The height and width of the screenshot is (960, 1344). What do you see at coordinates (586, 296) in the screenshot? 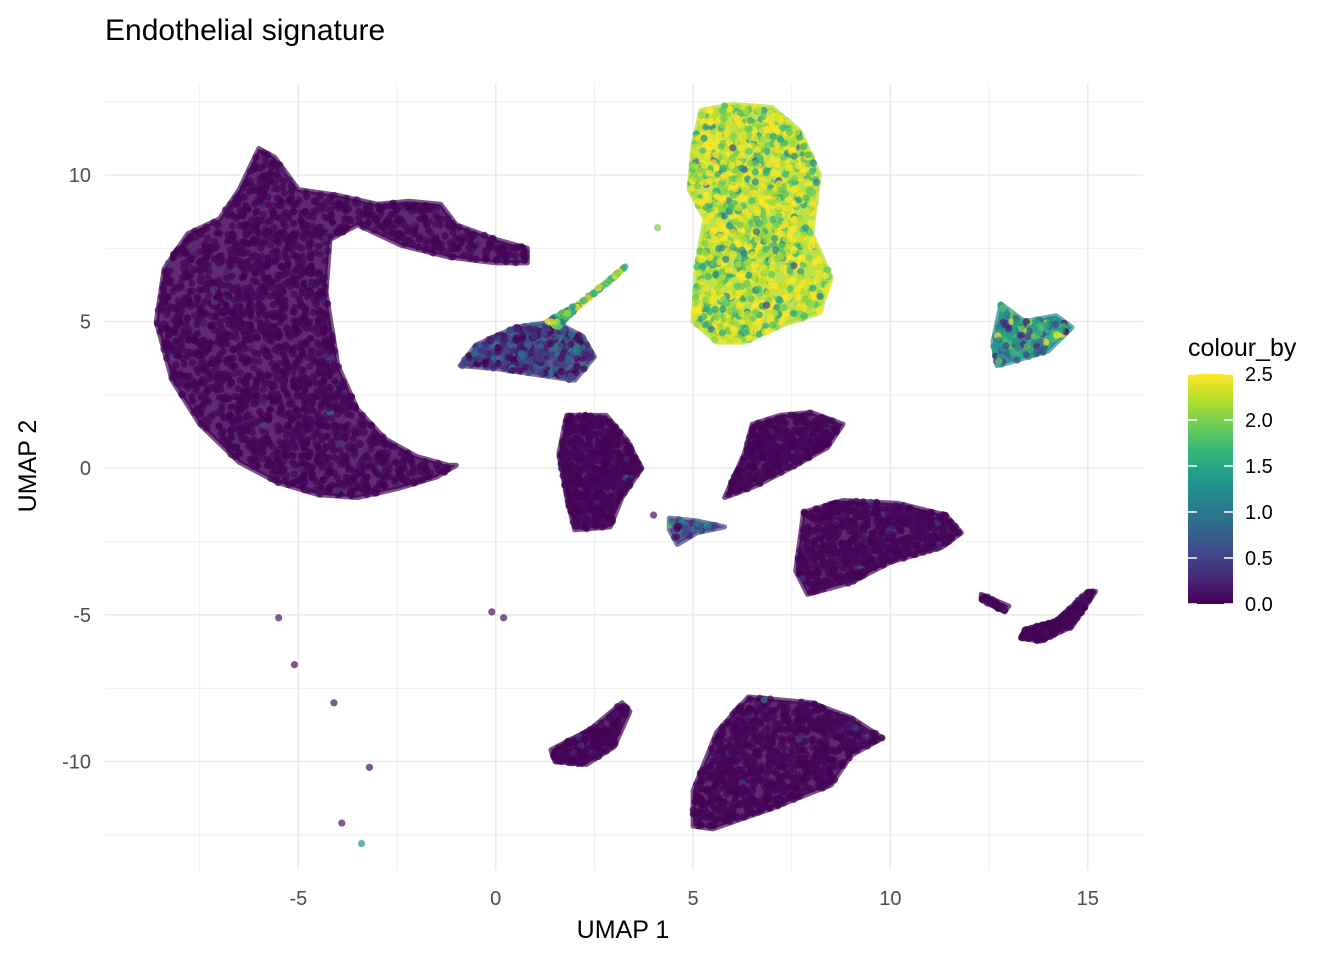
I see `cluster-c3` at bounding box center [586, 296].